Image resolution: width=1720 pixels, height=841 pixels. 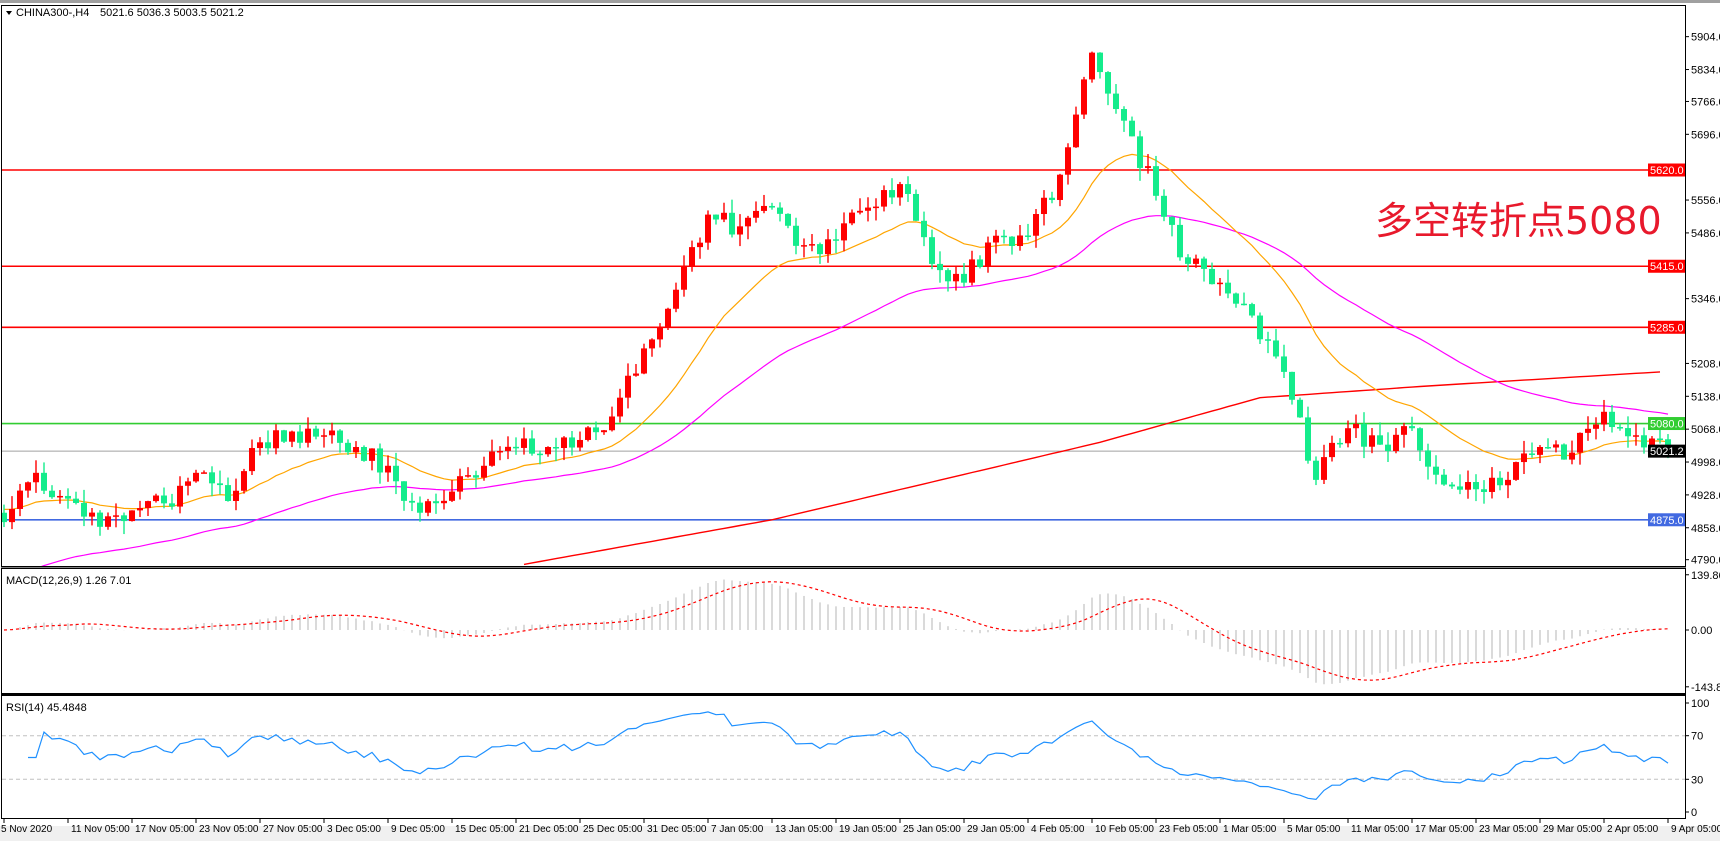 I want to click on triangle-down-icon, so click(x=9, y=13).